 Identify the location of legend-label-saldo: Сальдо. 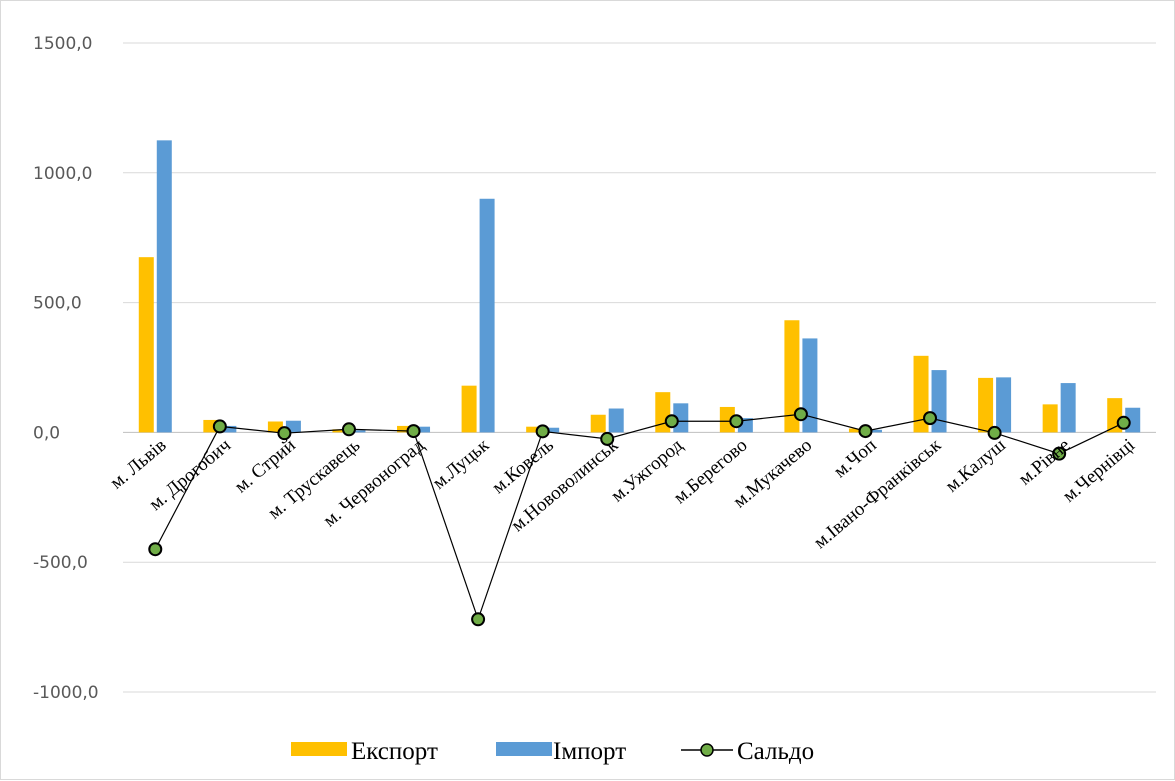
(775, 751).